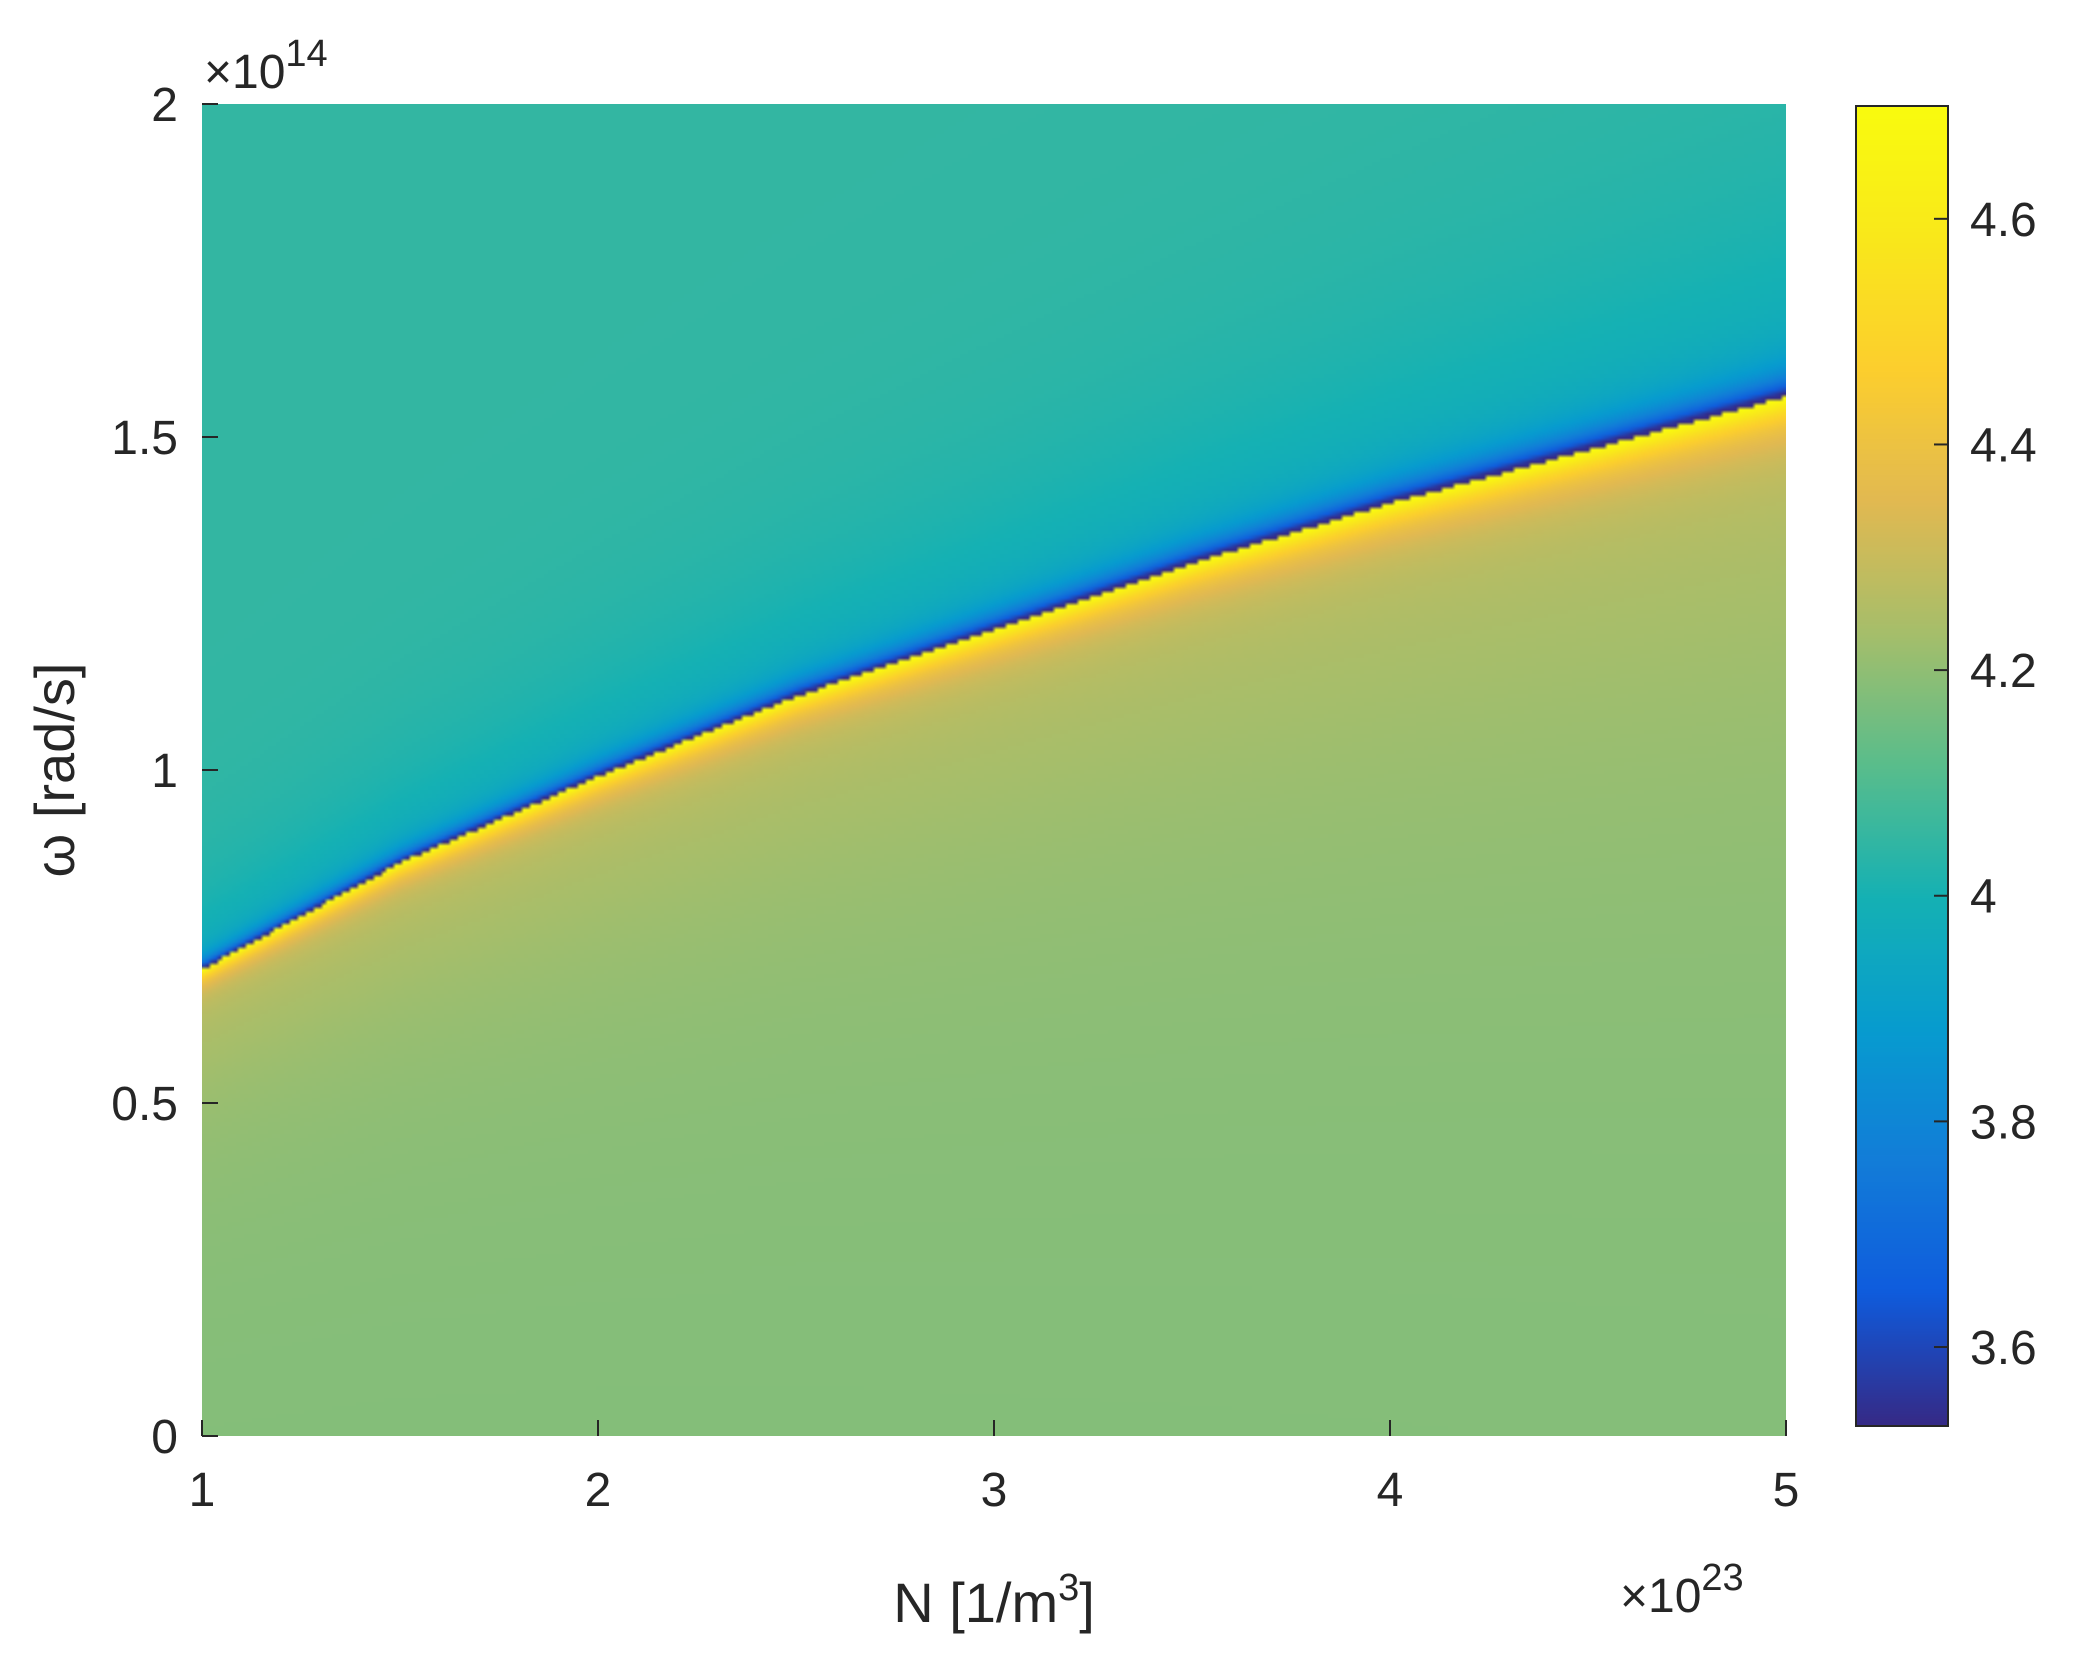 This screenshot has width=2076, height=1656. What do you see at coordinates (2003, 445) in the screenshot?
I see `colorbar-tick-label: 4.4` at bounding box center [2003, 445].